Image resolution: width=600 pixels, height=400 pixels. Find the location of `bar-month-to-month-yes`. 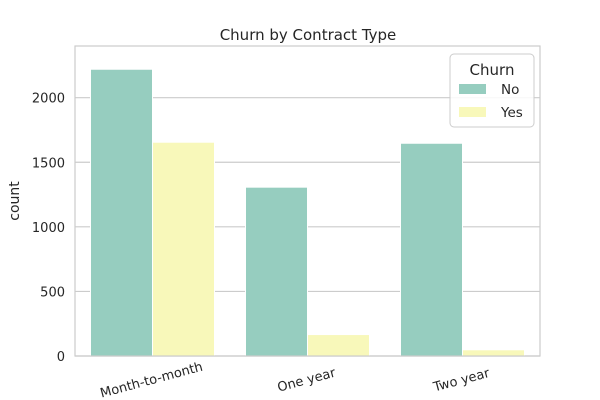

bar-month-to-month-yes is located at coordinates (183, 249).